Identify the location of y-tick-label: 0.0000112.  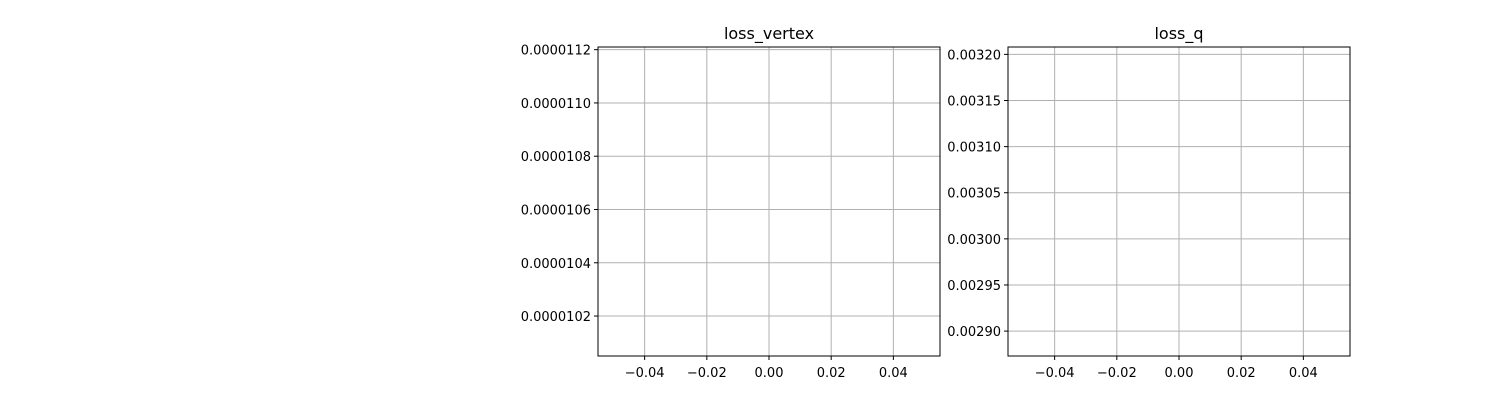
(556, 51).